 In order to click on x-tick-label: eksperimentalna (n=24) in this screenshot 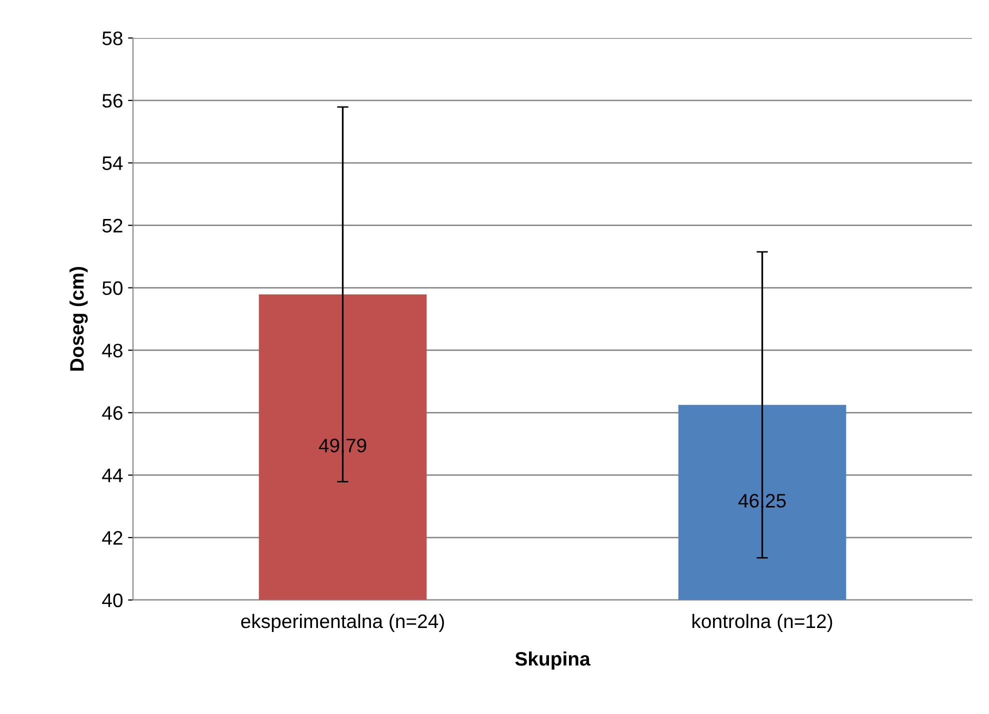, I will do `click(342, 623)`.